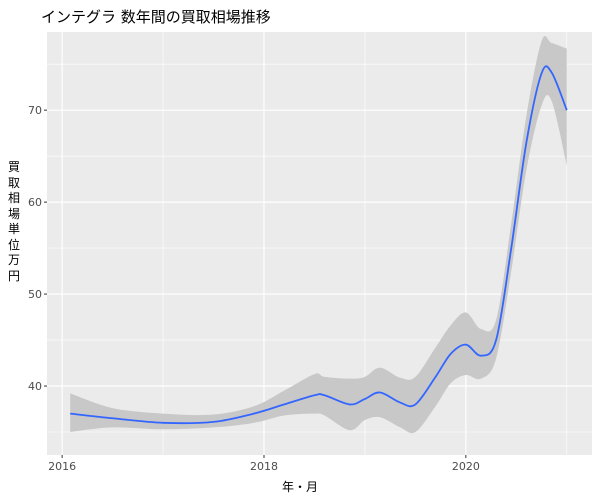 The width and height of the screenshot is (600, 500). I want to click on x-tick-label: 2016, so click(62, 466).